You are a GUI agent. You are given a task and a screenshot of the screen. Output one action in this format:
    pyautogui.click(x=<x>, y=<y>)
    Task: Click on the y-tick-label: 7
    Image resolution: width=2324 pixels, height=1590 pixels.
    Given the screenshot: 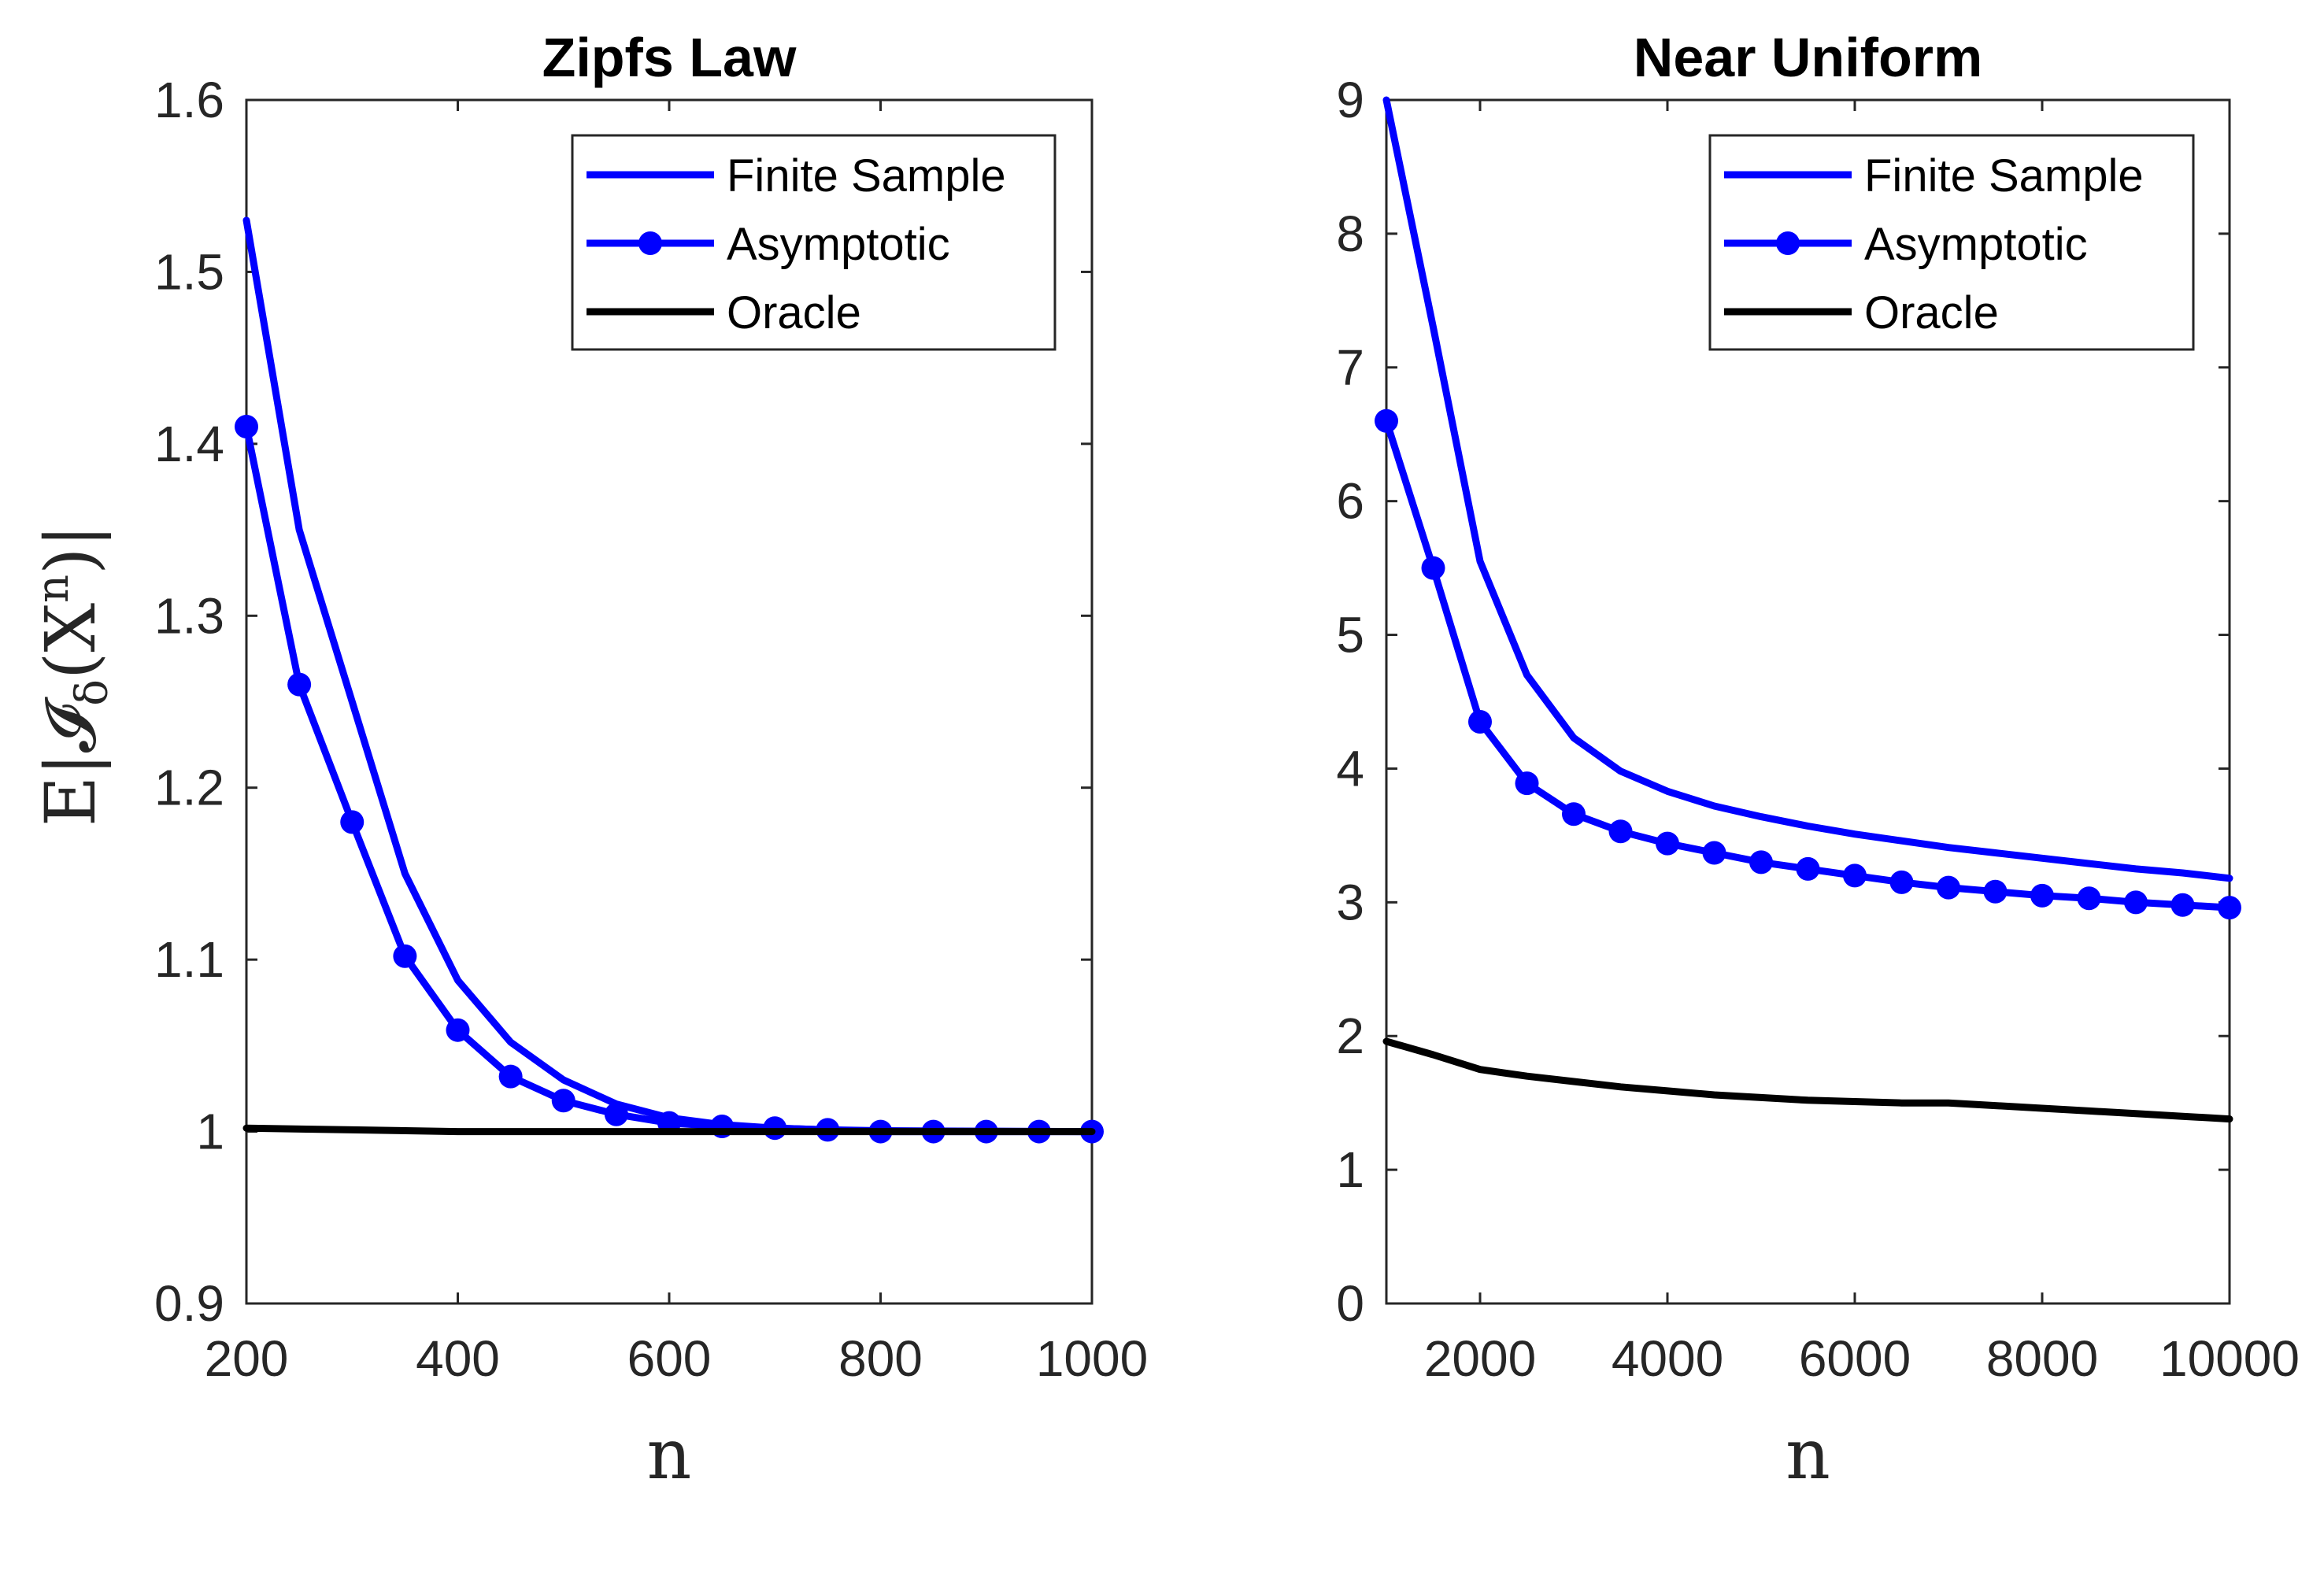 What is the action you would take?
    pyautogui.click(x=1350, y=367)
    